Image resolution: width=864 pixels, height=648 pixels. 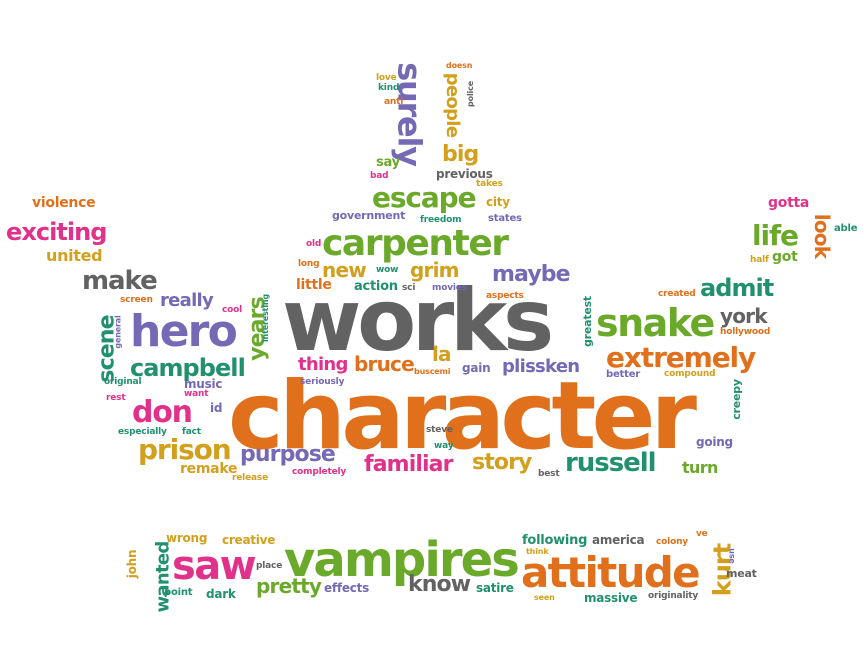 I want to click on word-prison: prison, so click(x=185, y=449).